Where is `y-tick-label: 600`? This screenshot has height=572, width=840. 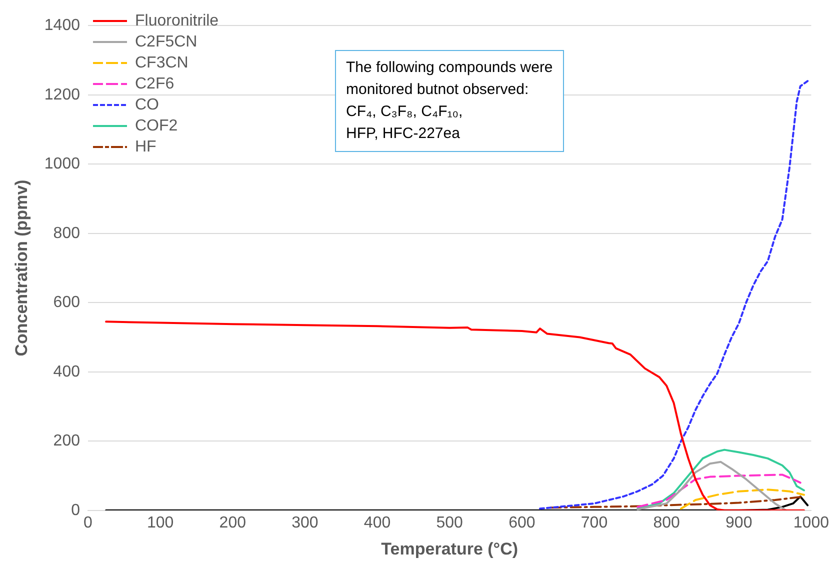 y-tick-label: 600 is located at coordinates (66, 303).